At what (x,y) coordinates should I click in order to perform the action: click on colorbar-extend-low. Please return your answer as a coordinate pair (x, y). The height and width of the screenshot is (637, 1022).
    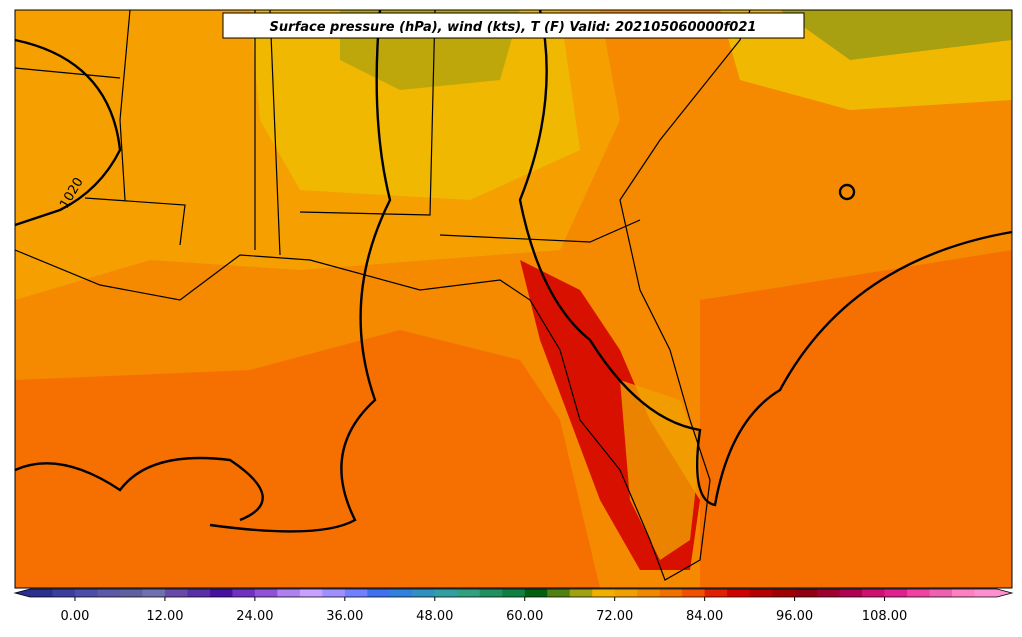
    Looking at the image, I should click on (22, 593).